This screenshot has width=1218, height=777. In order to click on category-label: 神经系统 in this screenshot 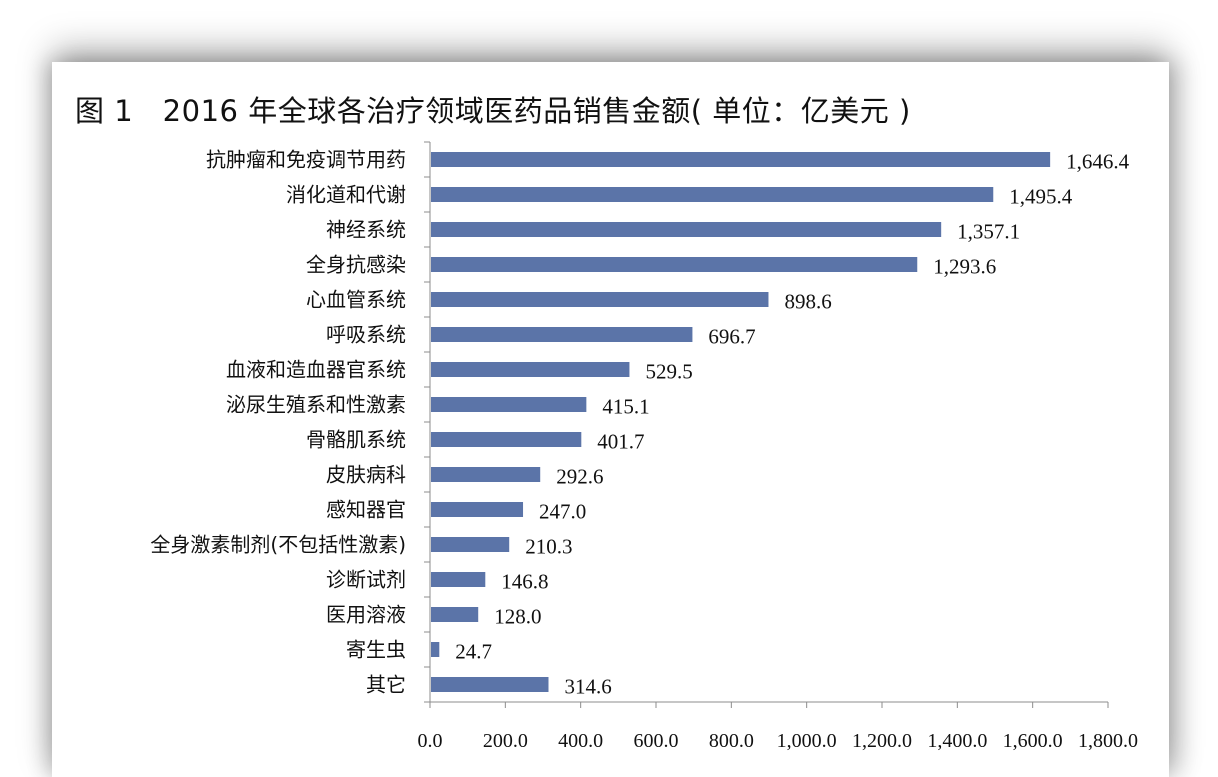, I will do `click(366, 230)`.